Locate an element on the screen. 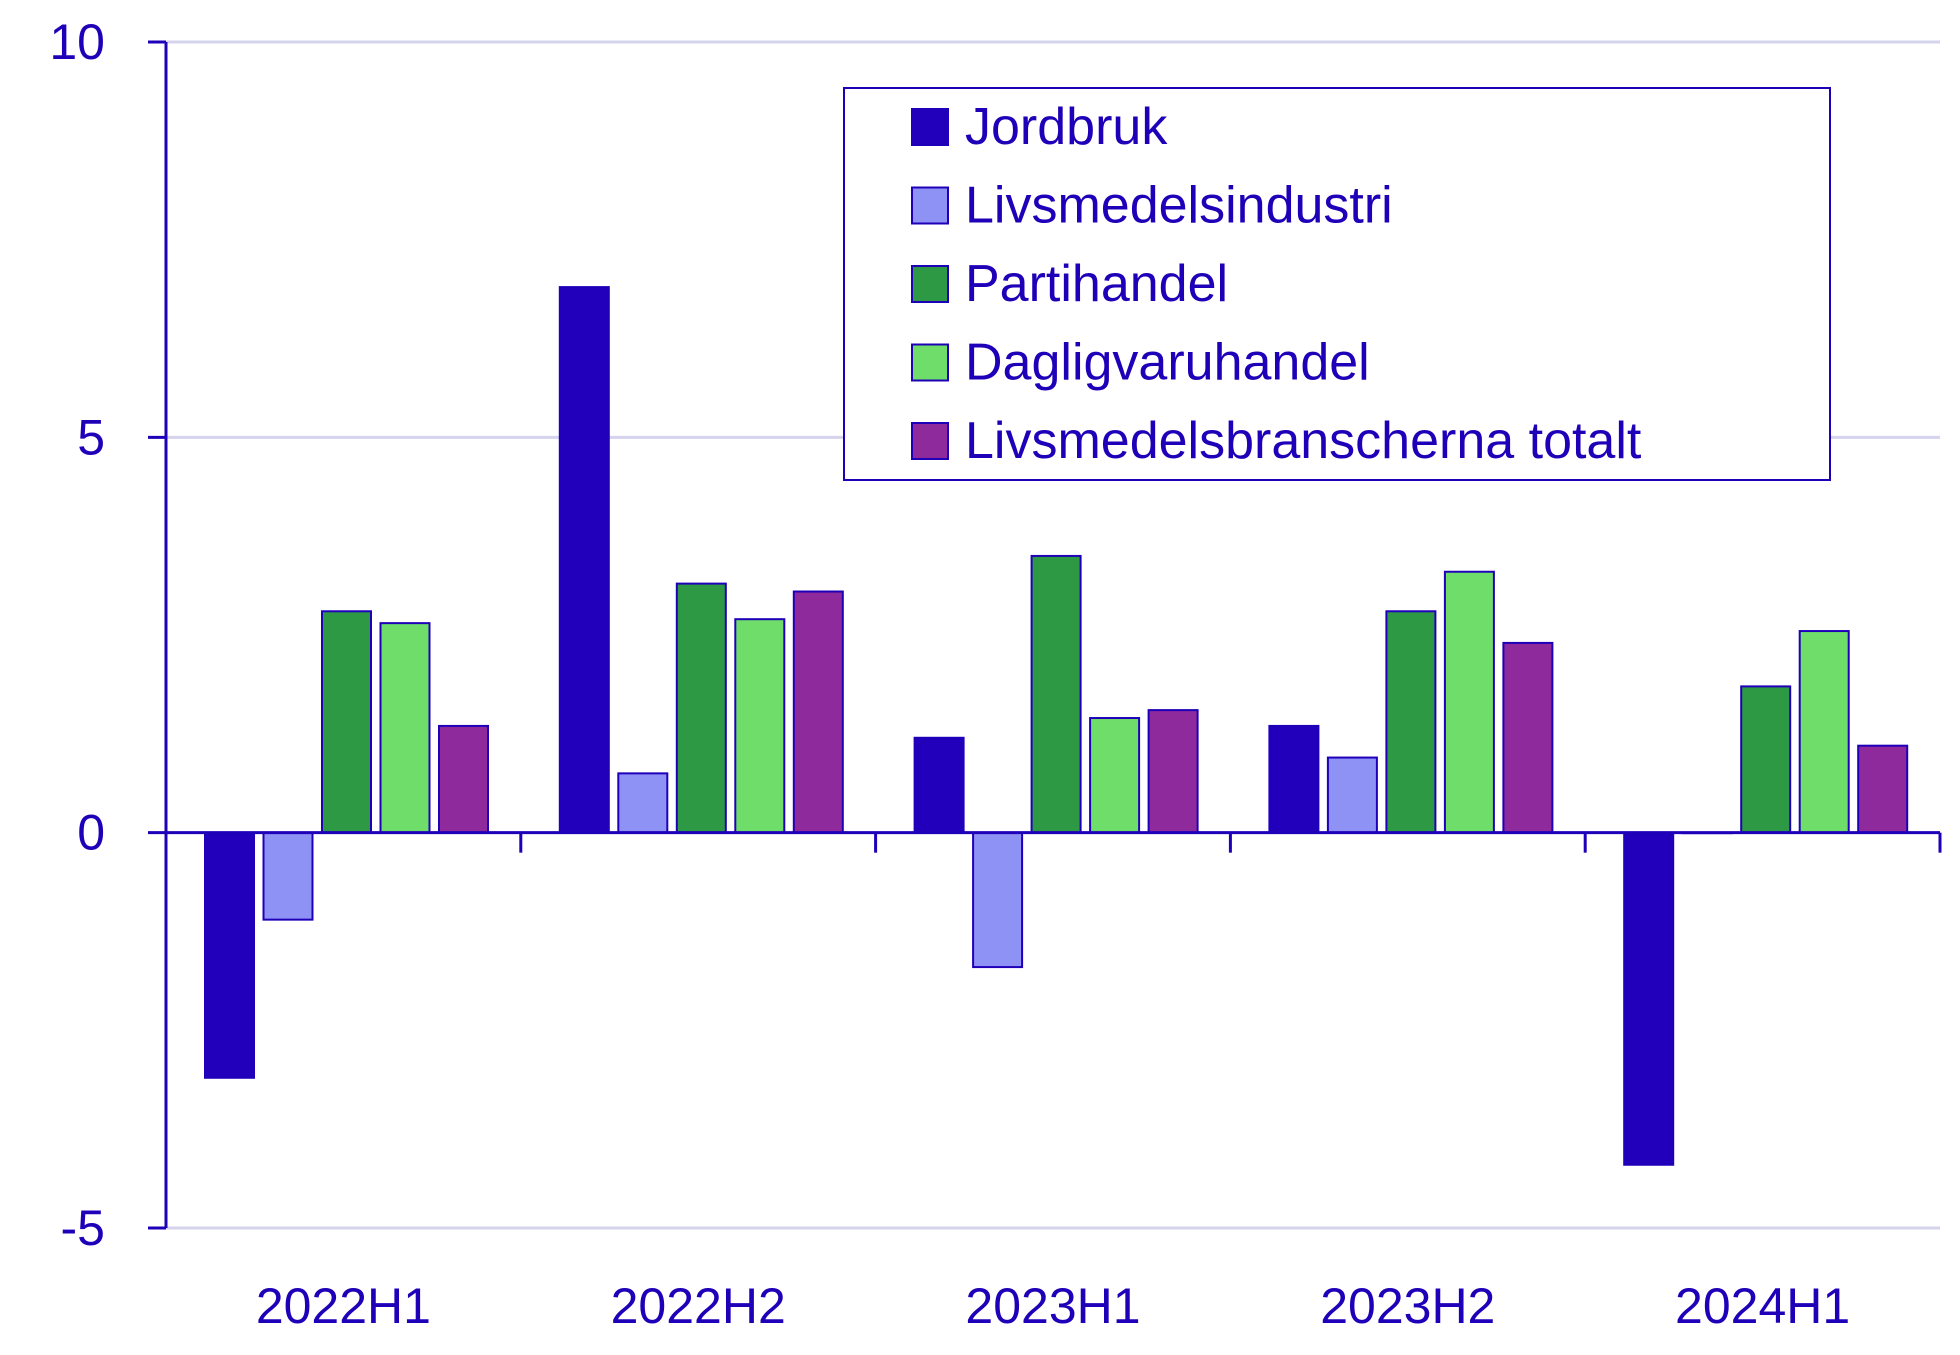 This screenshot has width=1960, height=1355. bar-2022H2-jordbruk is located at coordinates (584, 560).